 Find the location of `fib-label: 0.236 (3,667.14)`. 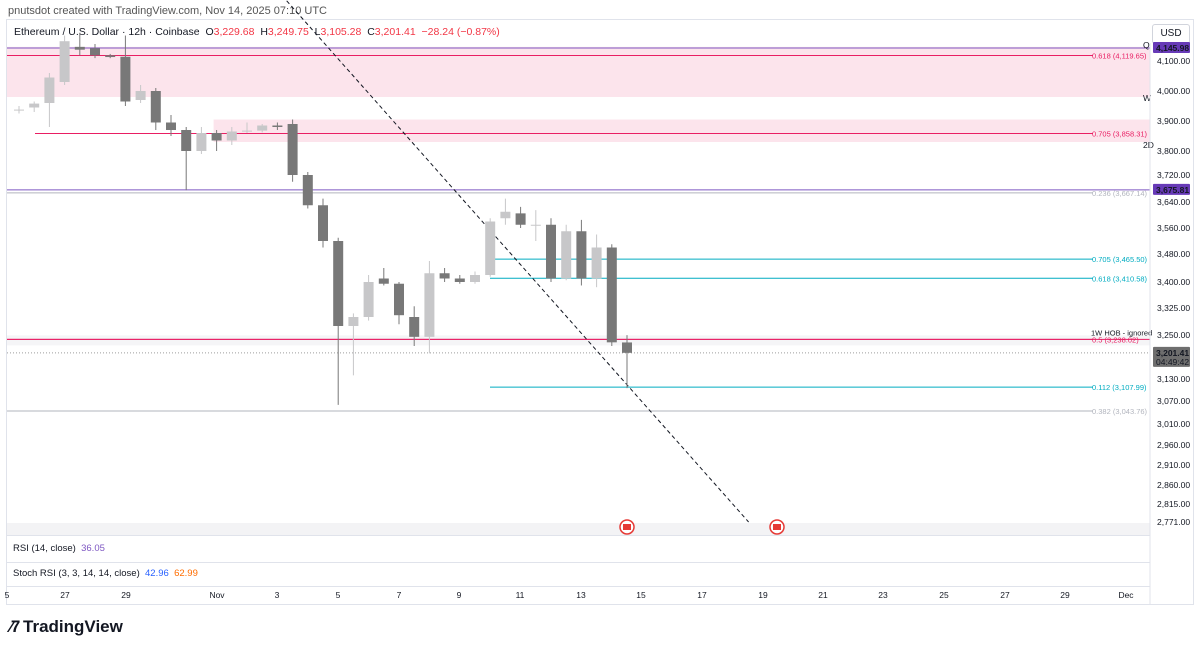

fib-label: 0.236 (3,667.14) is located at coordinates (1120, 193).